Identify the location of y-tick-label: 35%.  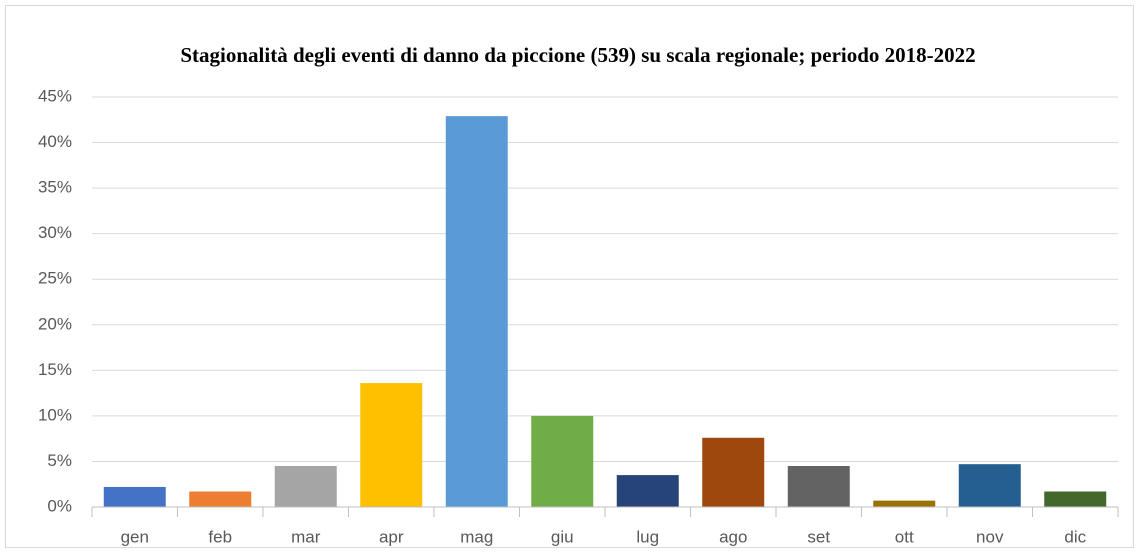
(55, 187).